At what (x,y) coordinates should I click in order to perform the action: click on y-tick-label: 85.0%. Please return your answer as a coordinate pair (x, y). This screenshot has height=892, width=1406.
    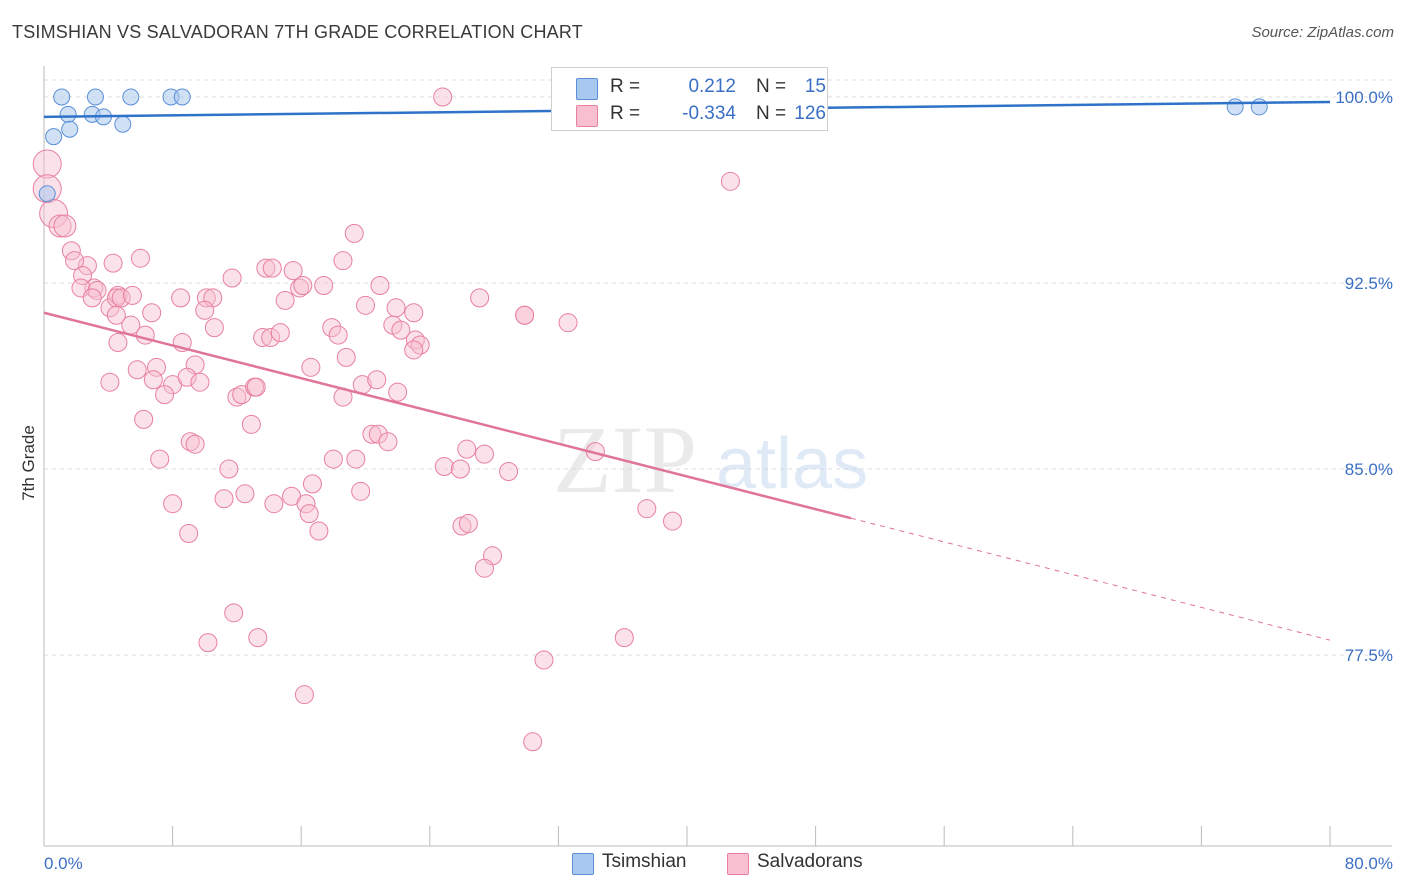
    Looking at the image, I should click on (1369, 469).